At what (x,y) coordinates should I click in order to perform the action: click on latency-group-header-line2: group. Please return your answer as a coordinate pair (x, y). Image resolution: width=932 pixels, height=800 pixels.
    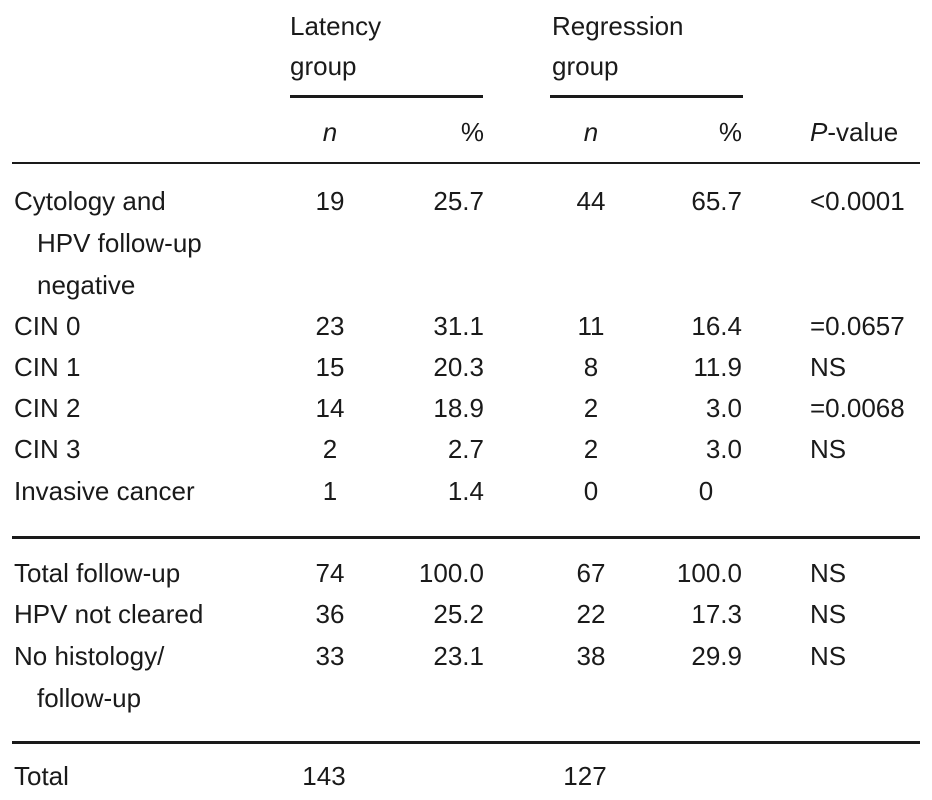
    Looking at the image, I should click on (323, 66).